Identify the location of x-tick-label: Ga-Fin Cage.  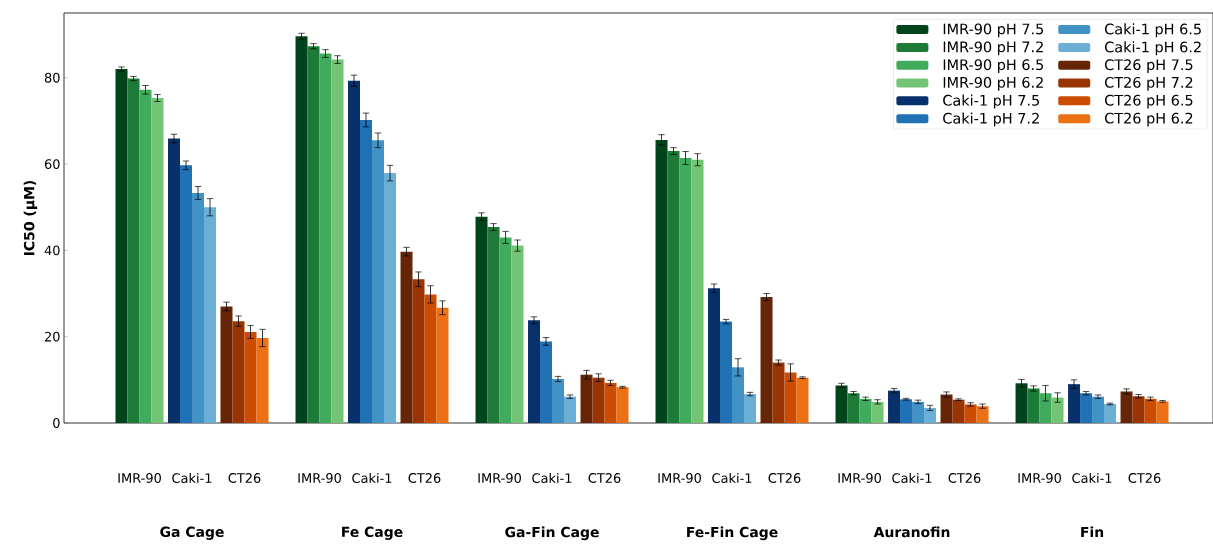
(552, 533).